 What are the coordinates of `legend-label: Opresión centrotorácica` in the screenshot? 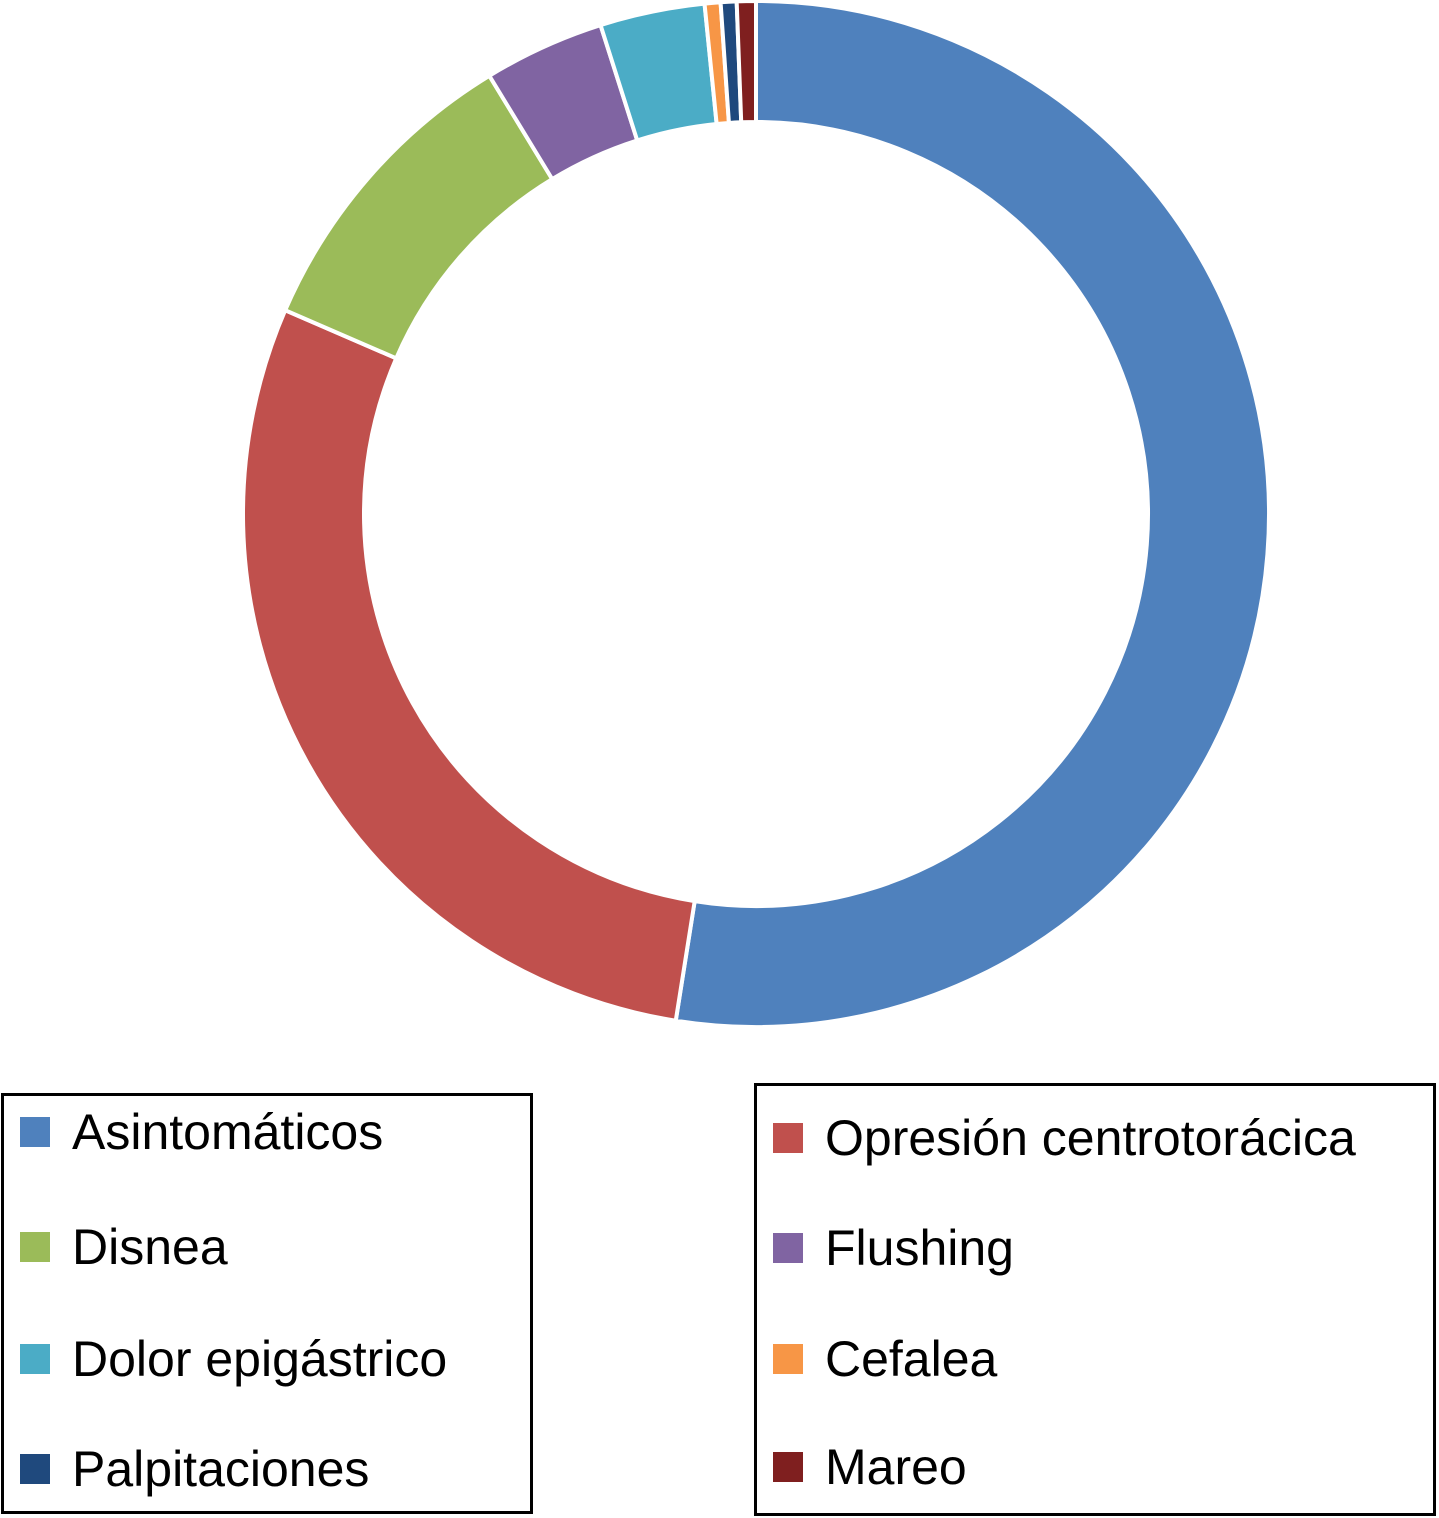 It's located at (1090, 1138).